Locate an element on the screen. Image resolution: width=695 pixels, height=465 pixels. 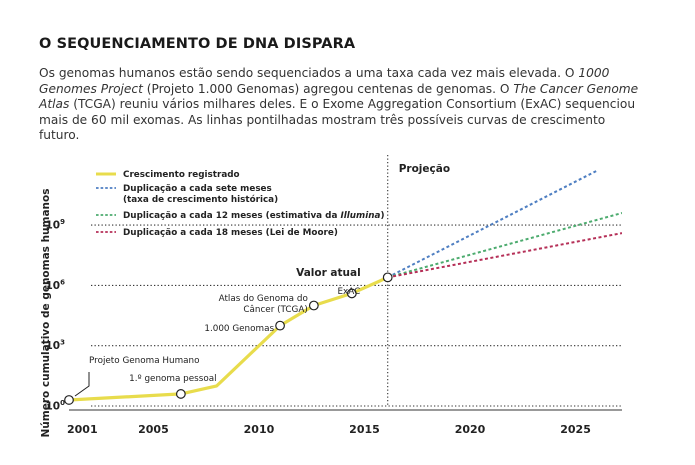
y-tick-exponent: 3 is located at coordinates (62, 343).